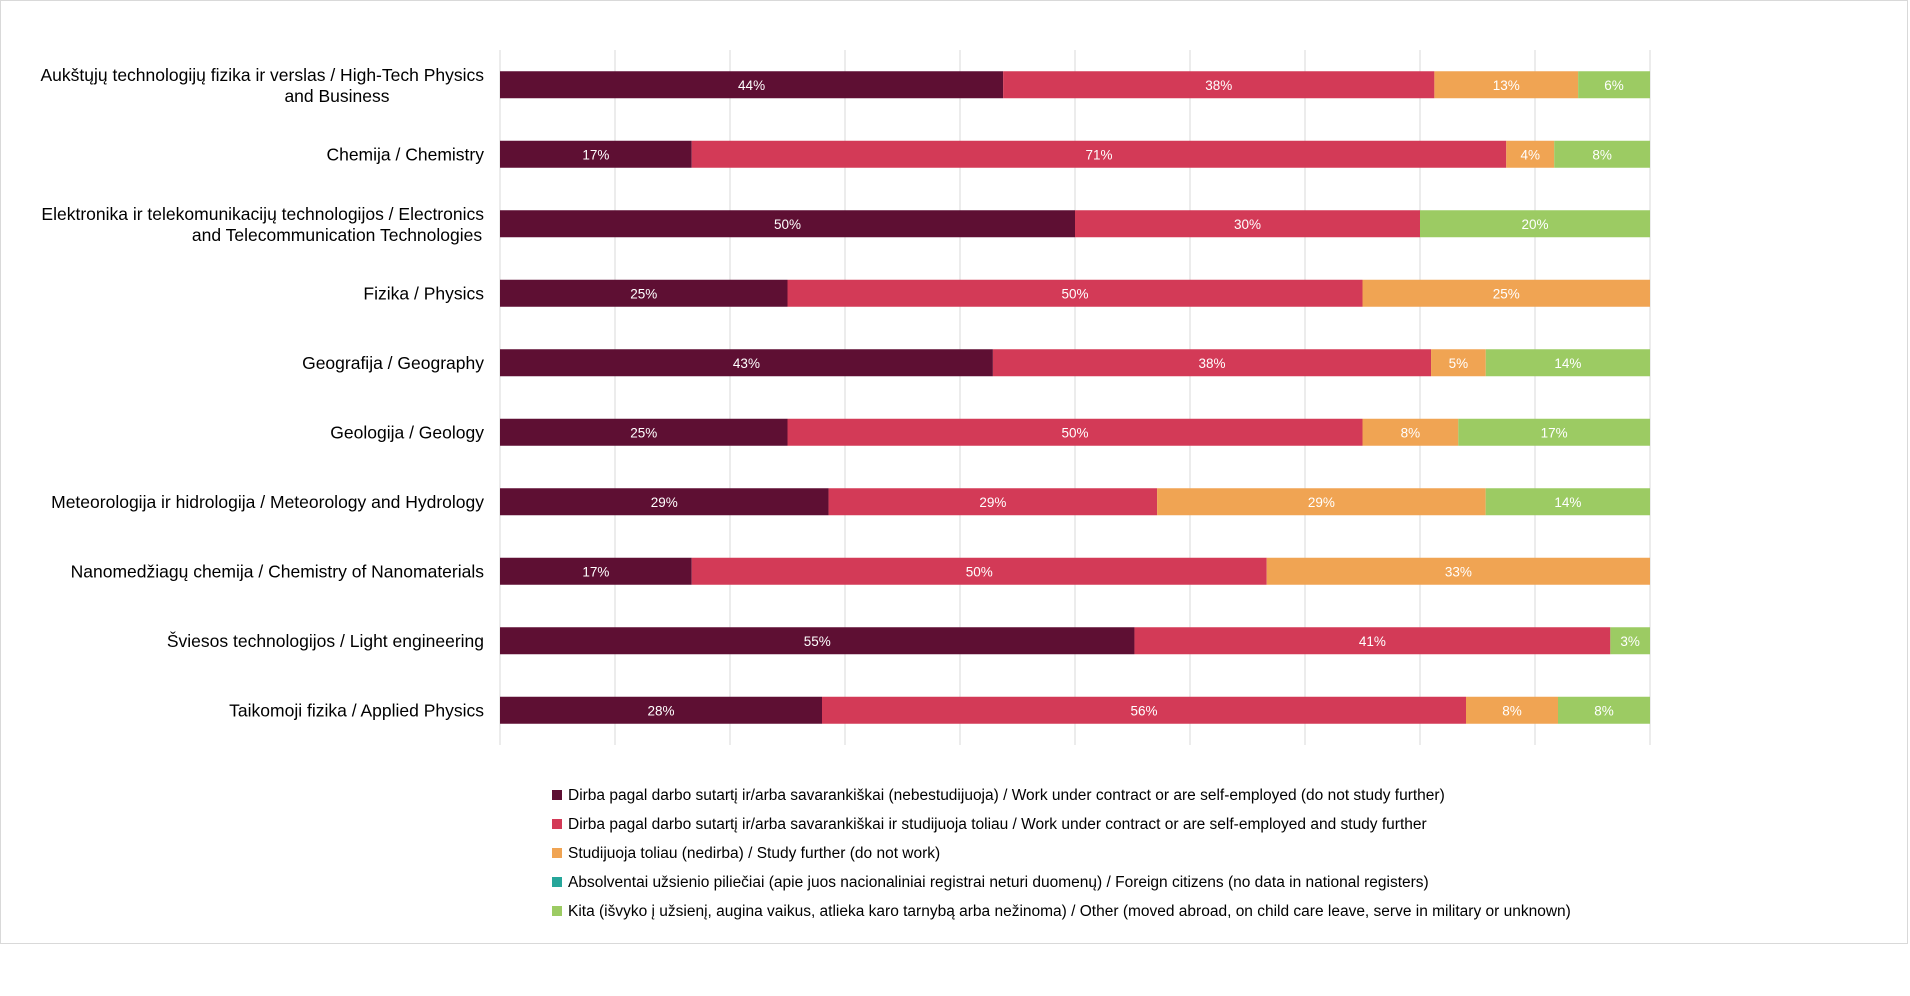 This screenshot has height=996, width=1910. Describe the element at coordinates (423, 293) in the screenshot. I see `category-label: Fizika / Physics` at that location.